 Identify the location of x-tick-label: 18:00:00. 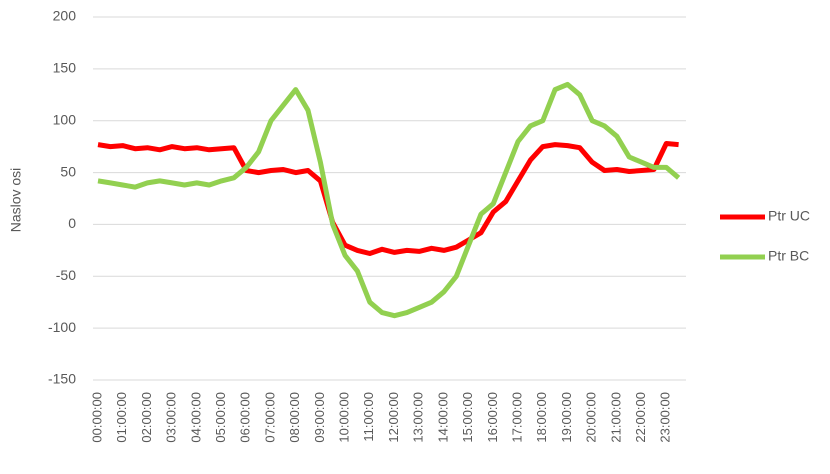
(541, 417).